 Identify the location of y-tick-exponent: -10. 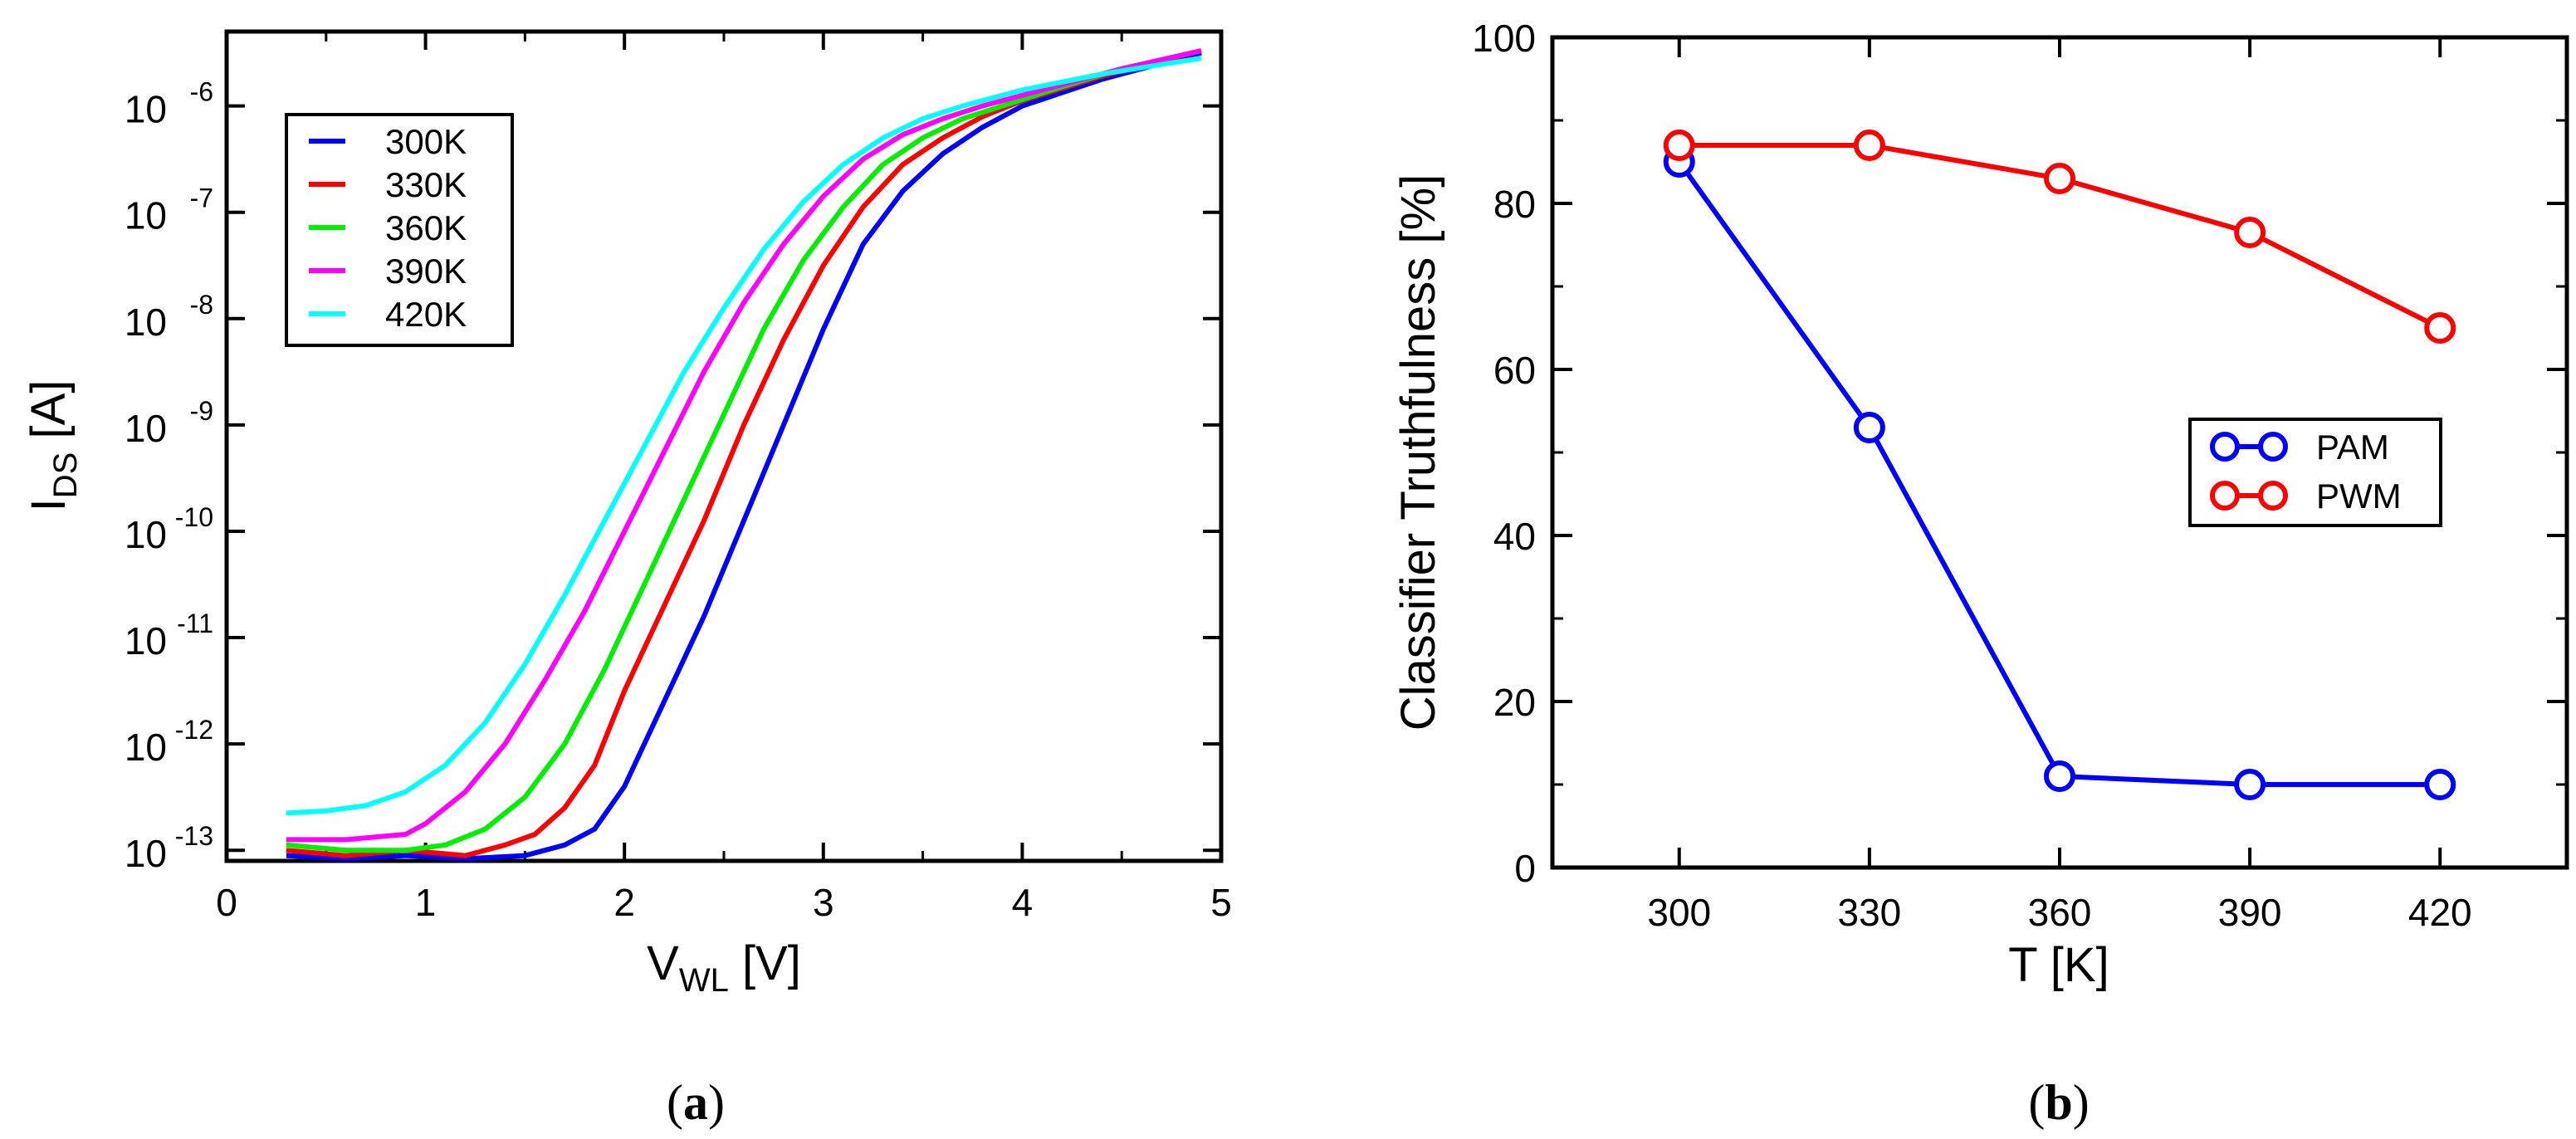
(194, 517).